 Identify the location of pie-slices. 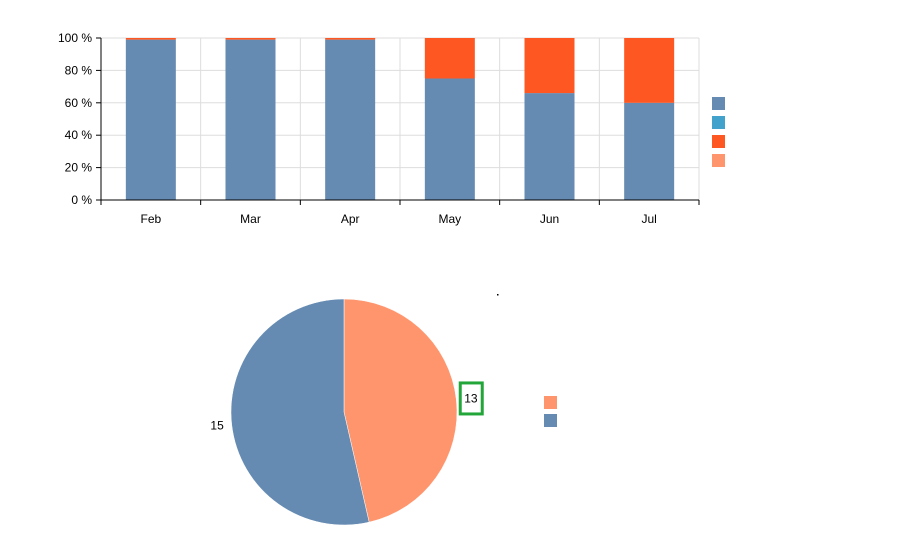
(344, 412).